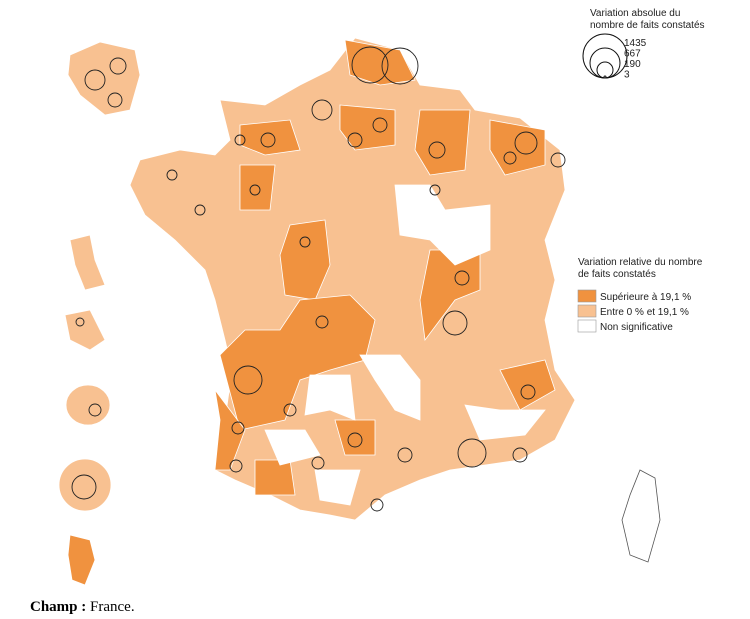 The width and height of the screenshot is (750, 619). What do you see at coordinates (58, 607) in the screenshot?
I see `footer-label: Champ :` at bounding box center [58, 607].